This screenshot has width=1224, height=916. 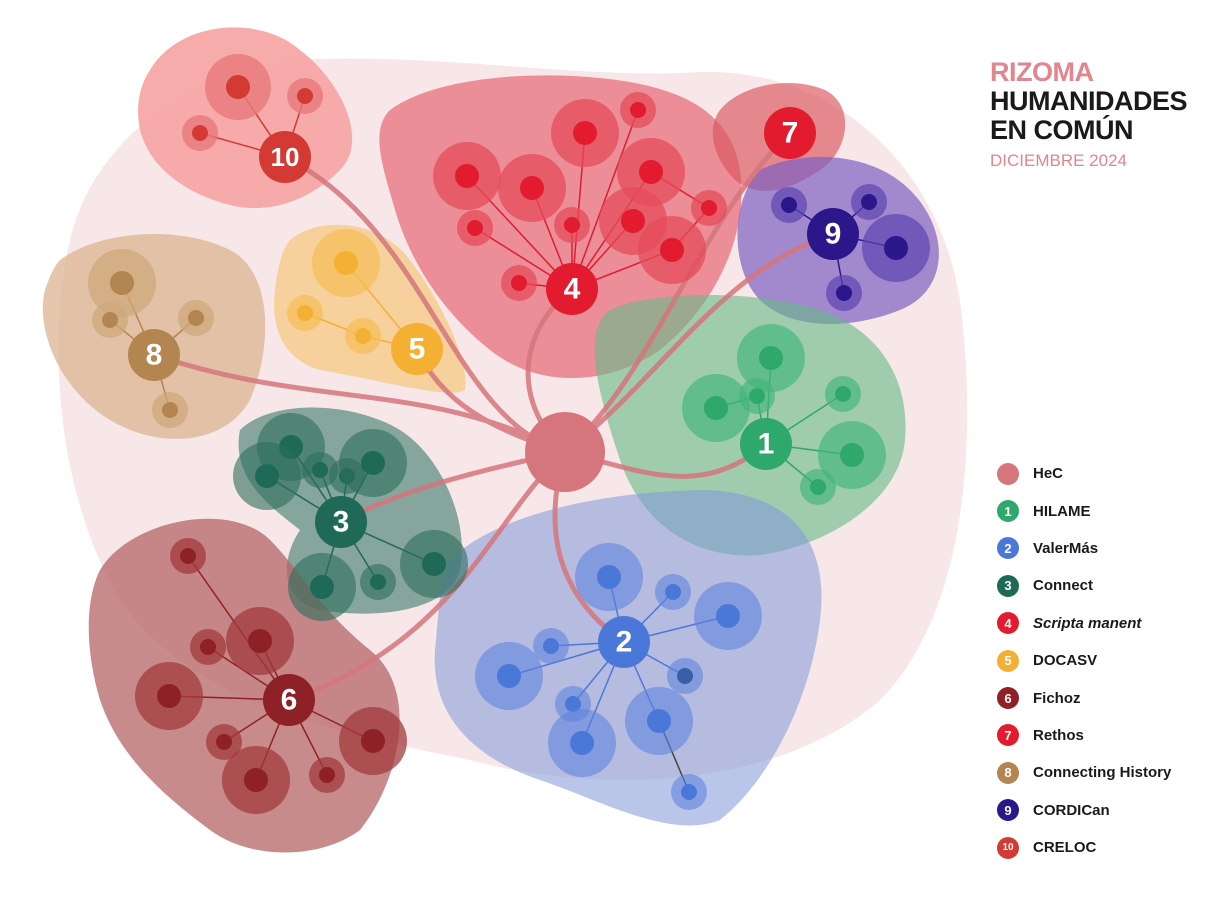 What do you see at coordinates (1008, 623) in the screenshot?
I see `legend-dot-4: 4` at bounding box center [1008, 623].